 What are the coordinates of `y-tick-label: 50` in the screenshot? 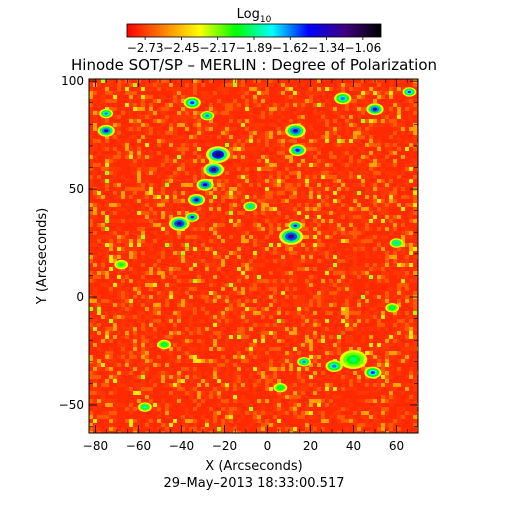 It's located at (76, 189).